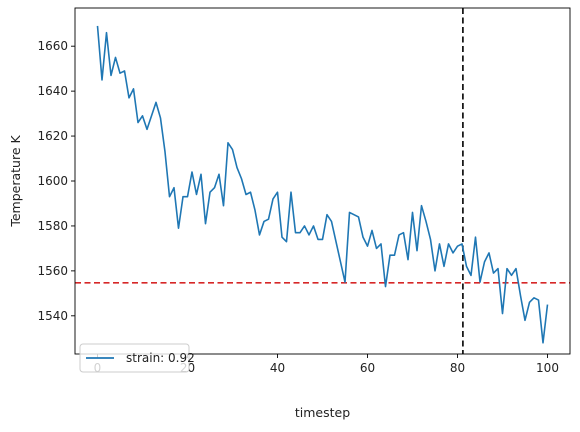 This screenshot has width=580, height=432. What do you see at coordinates (52, 316) in the screenshot?
I see `y-tick-label: 1540` at bounding box center [52, 316].